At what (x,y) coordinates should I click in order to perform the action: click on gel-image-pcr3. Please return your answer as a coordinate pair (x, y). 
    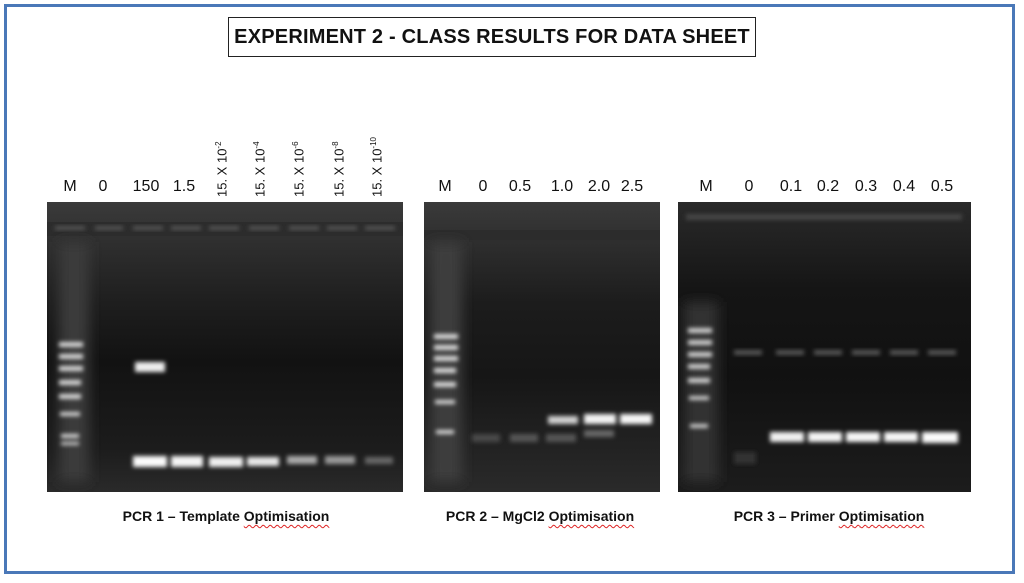
    Looking at the image, I should click on (824, 347).